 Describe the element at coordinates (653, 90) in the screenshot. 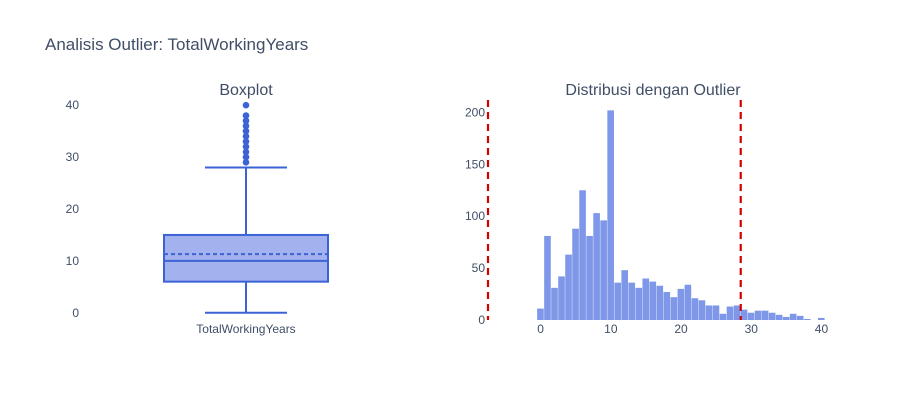

I see `histogram-title: Distribusi dengan Outlier` at that location.